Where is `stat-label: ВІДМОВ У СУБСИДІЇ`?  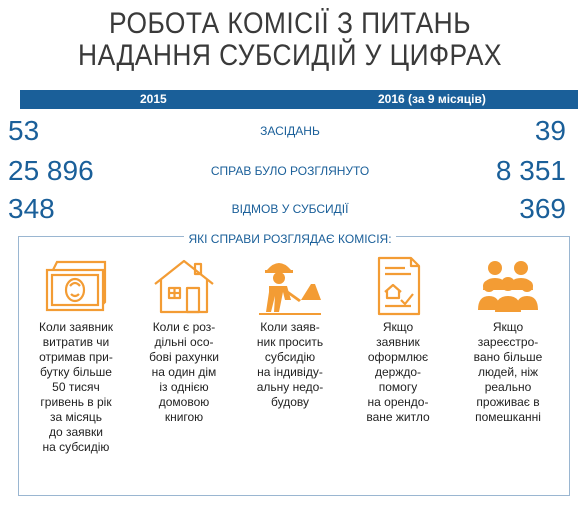 stat-label: ВІДМОВ У СУБСИДІЇ is located at coordinates (290, 209).